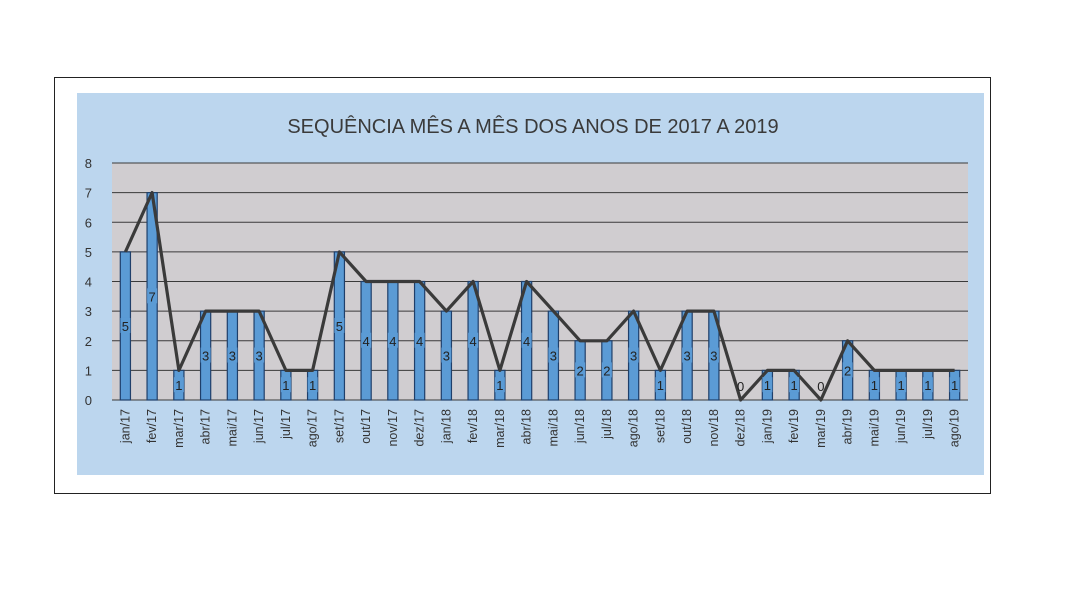 The height and width of the screenshot is (600, 1065). What do you see at coordinates (206, 426) in the screenshot?
I see `x-tick-label: abr/17` at bounding box center [206, 426].